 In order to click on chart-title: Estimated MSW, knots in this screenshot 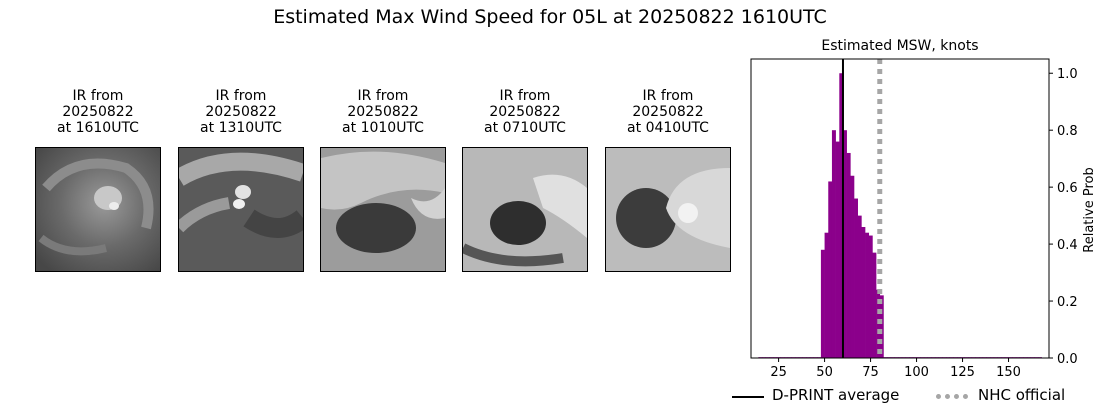, I will do `click(899, 46)`.